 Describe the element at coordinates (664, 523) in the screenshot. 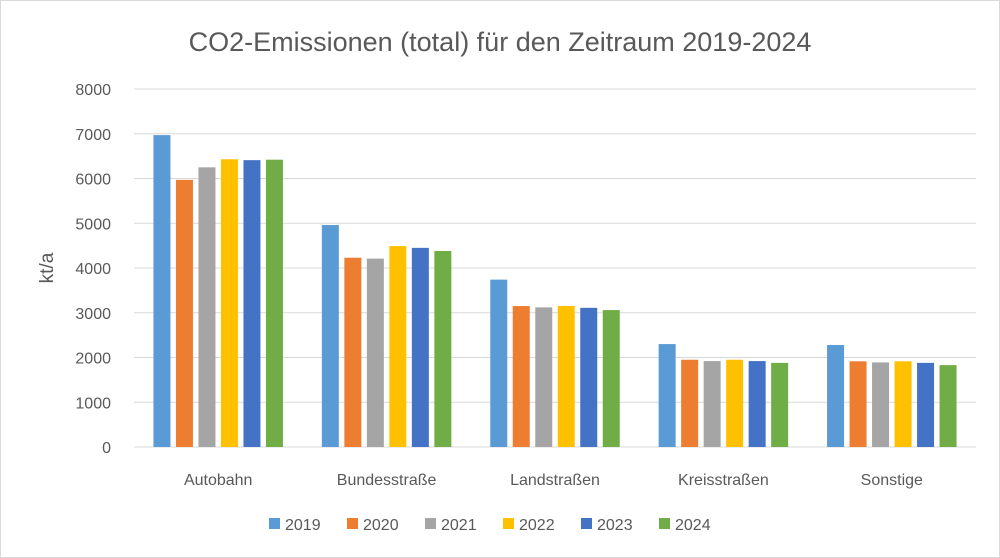

I see `legend-swatch-2024` at that location.